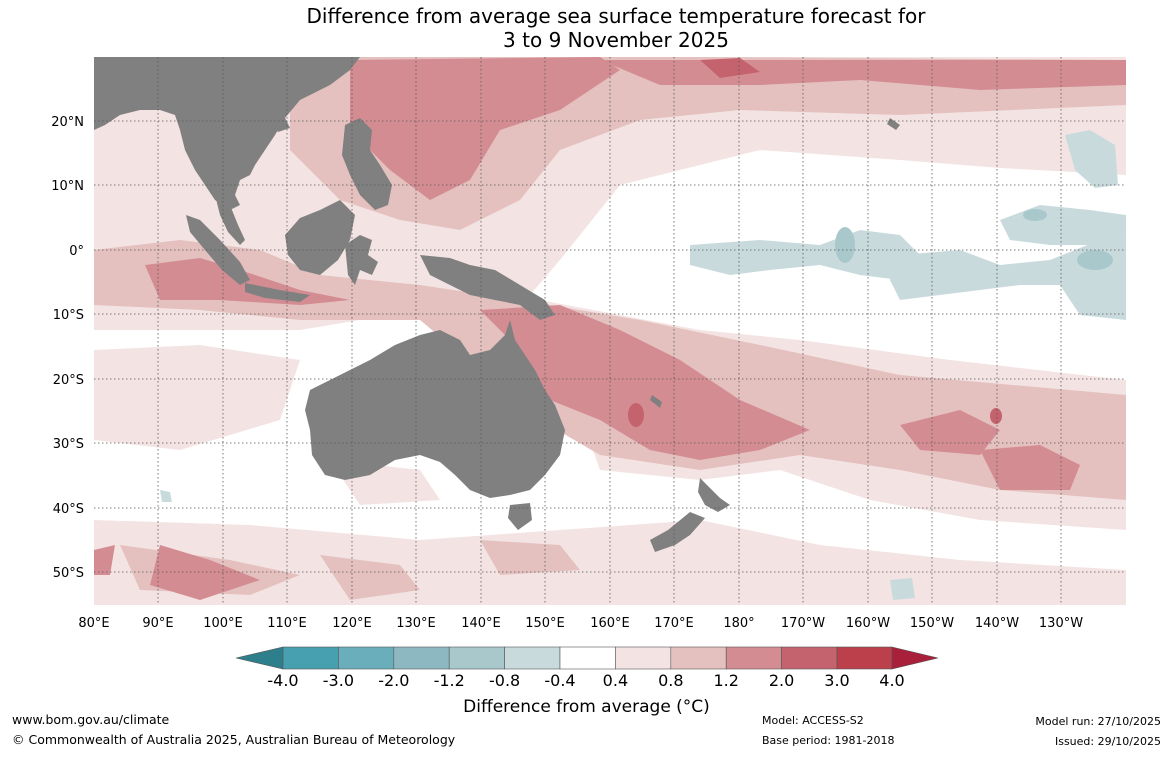  What do you see at coordinates (157, 623) in the screenshot?
I see `lon-label: 90°E` at bounding box center [157, 623].